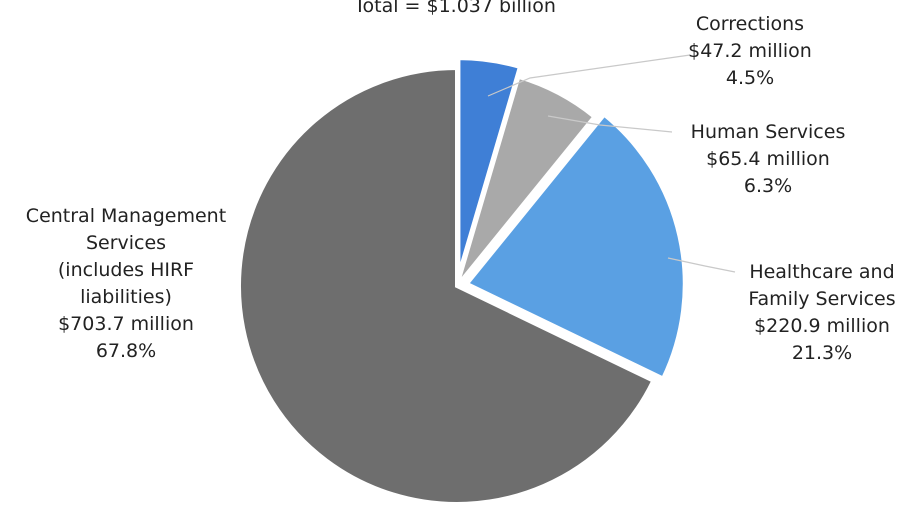 The height and width of the screenshot is (521, 911). What do you see at coordinates (768, 186) in the screenshot?
I see `slice-label-line: 6.3%` at bounding box center [768, 186].